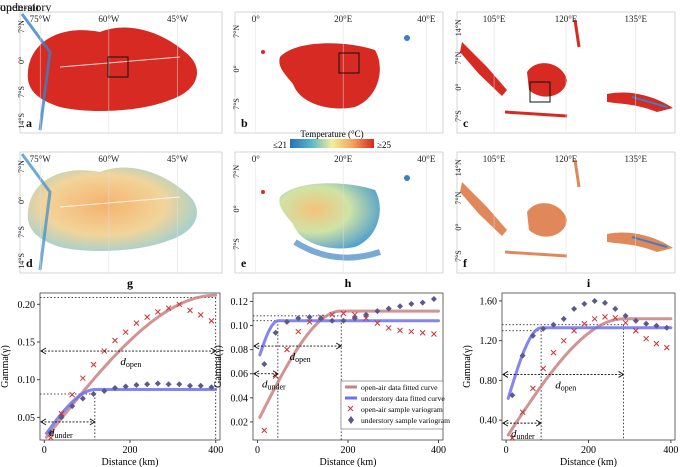 The width and height of the screenshot is (683, 467). I want to click on lon-tick-label: 45°W, so click(178, 19).